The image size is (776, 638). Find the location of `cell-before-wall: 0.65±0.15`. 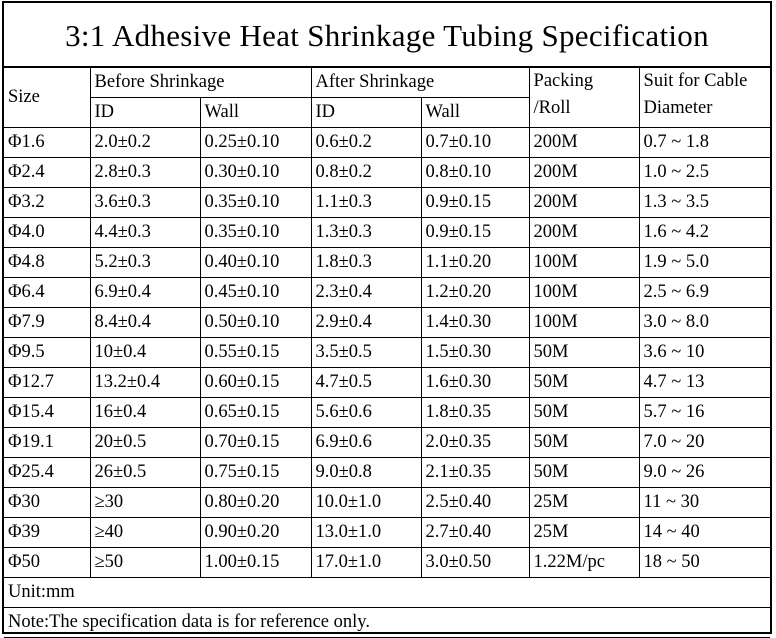

cell-before-wall: 0.65±0.15 is located at coordinates (255, 412).